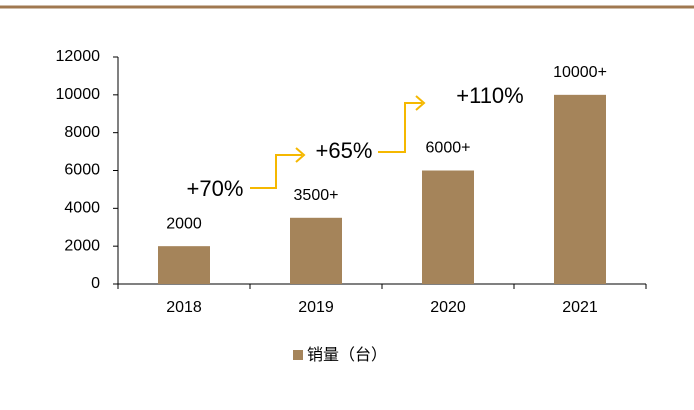 The image size is (694, 410). What do you see at coordinates (344, 150) in the screenshot?
I see `annotation: +65%` at bounding box center [344, 150].